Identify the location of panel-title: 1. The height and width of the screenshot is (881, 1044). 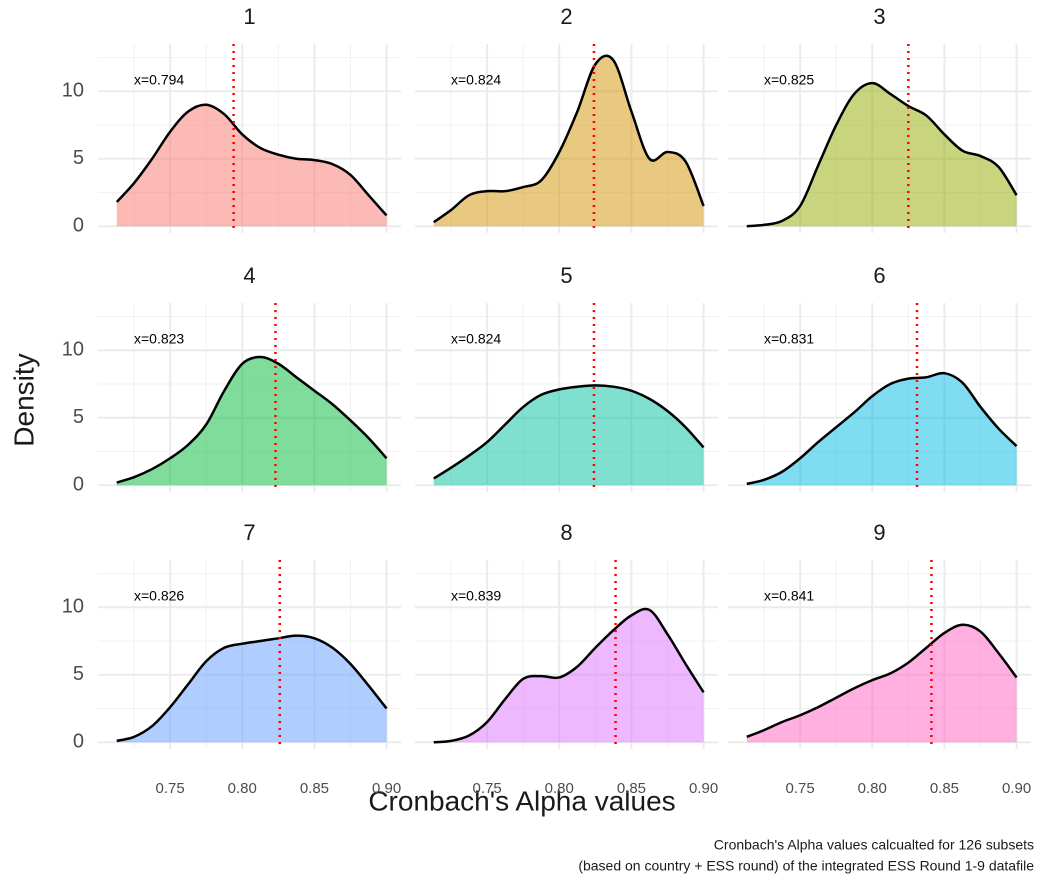
(249, 16).